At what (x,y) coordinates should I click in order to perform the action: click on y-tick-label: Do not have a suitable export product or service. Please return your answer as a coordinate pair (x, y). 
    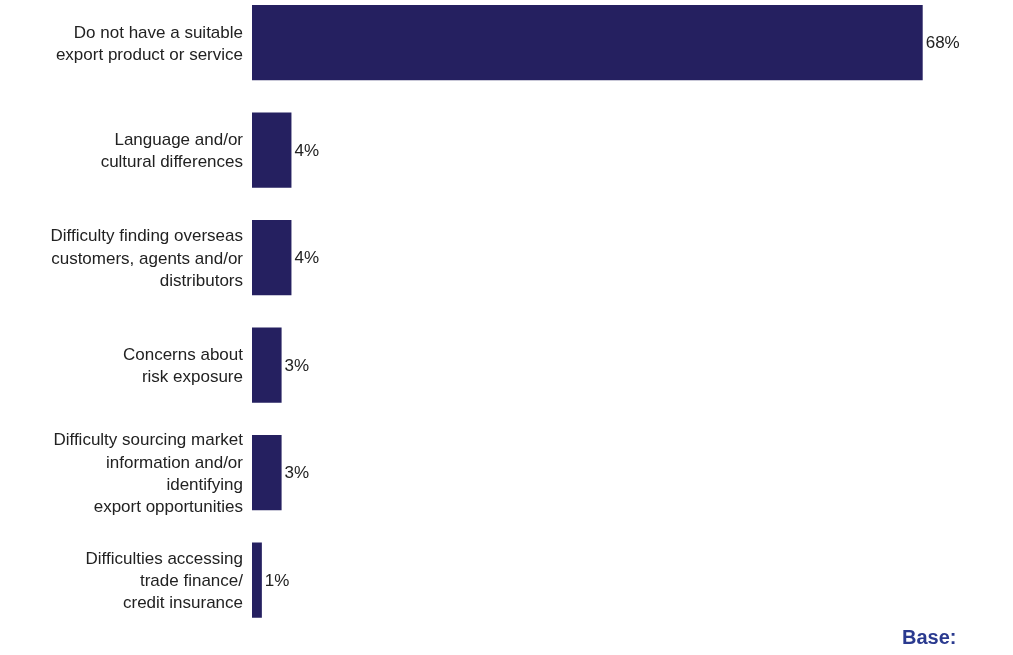
    Looking at the image, I should click on (149, 43).